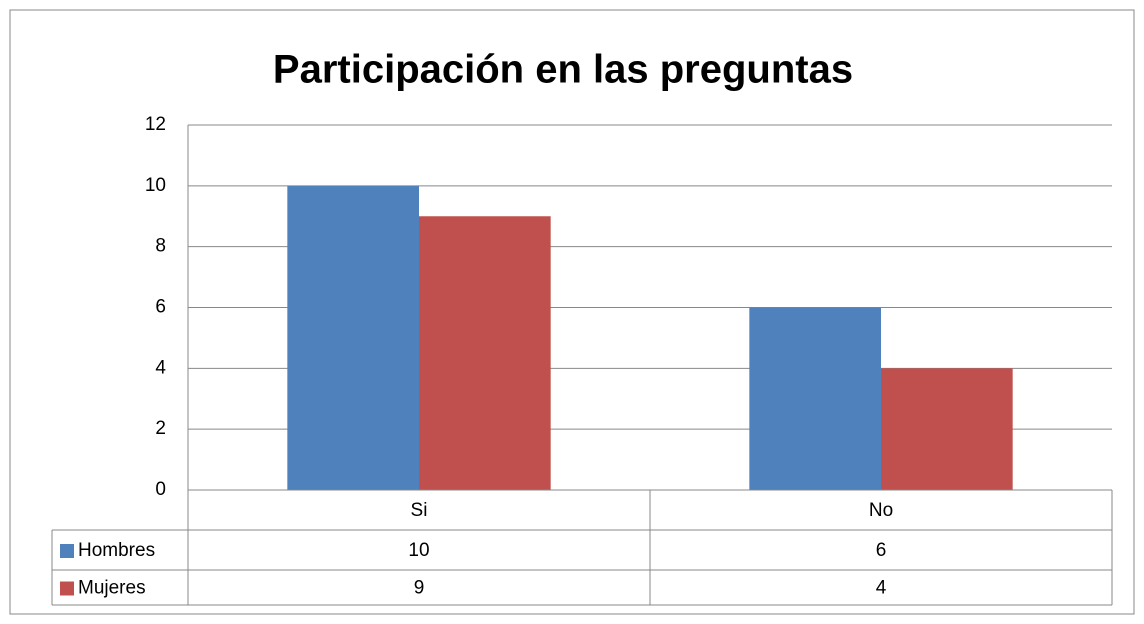  What do you see at coordinates (419, 510) in the screenshot?
I see `x-tick-label: Si` at bounding box center [419, 510].